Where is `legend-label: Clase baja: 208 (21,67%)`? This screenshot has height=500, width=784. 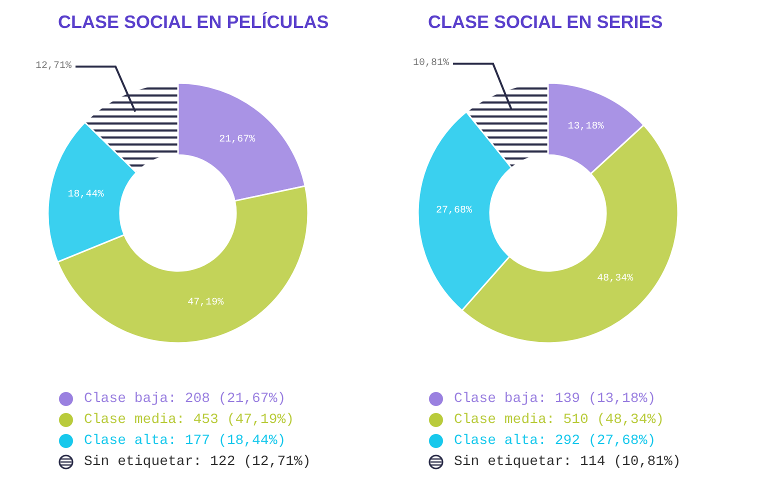
legend-label: Clase baja: 208 (21,67%) is located at coordinates (185, 398).